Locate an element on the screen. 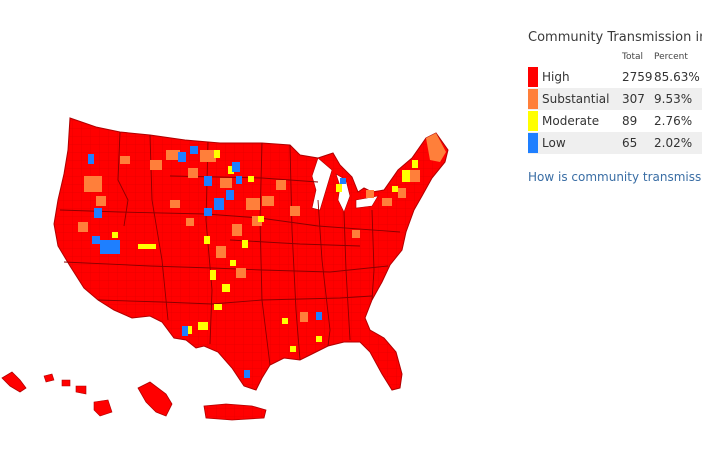 This screenshot has width=702, height=468. legend-row-high: High 2759 85.63% is located at coordinates (615, 77).